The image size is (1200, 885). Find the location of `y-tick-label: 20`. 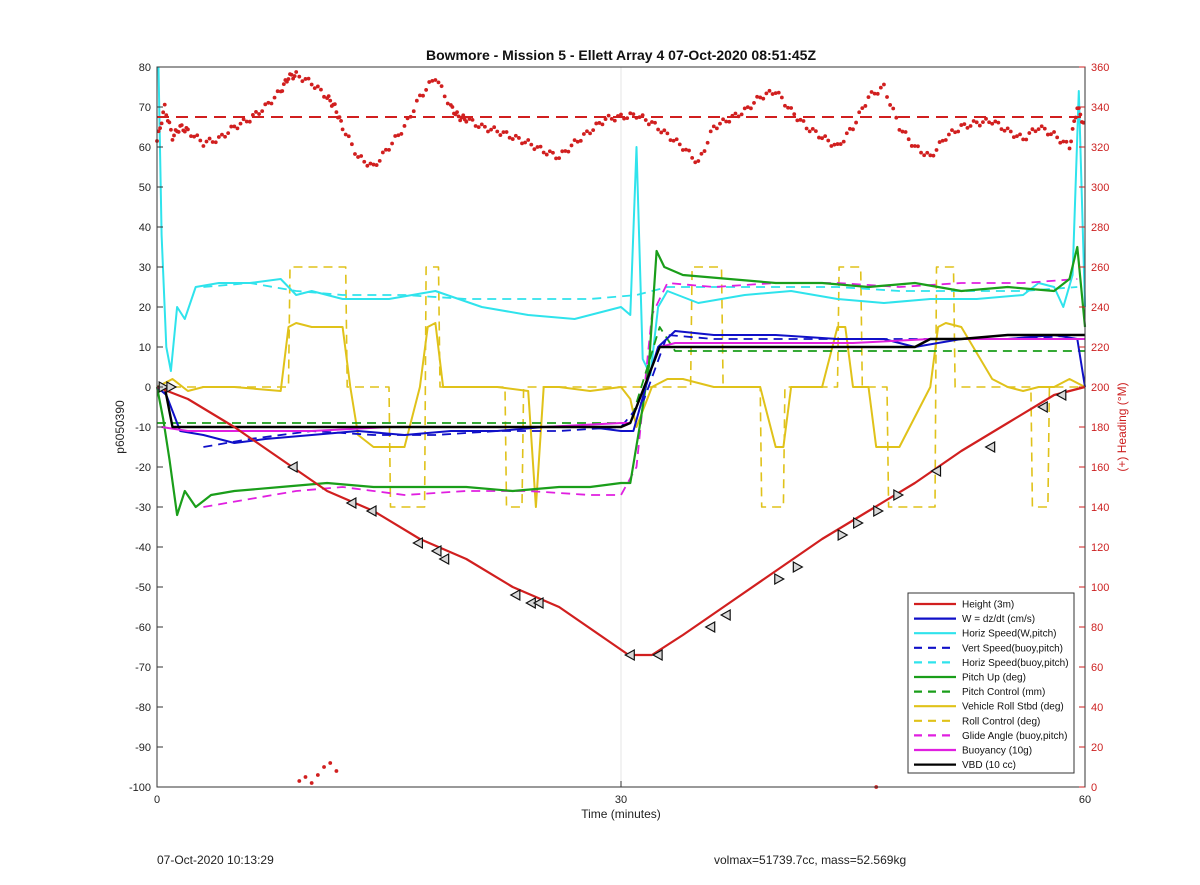

y-tick-label: 20 is located at coordinates (145, 308).